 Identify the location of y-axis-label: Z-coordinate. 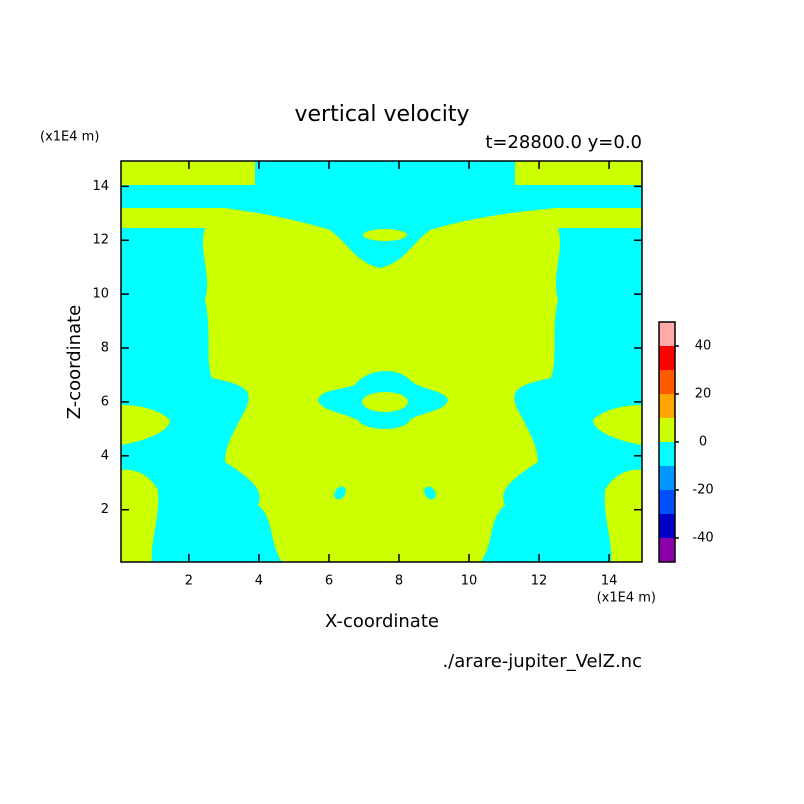
(74, 362).